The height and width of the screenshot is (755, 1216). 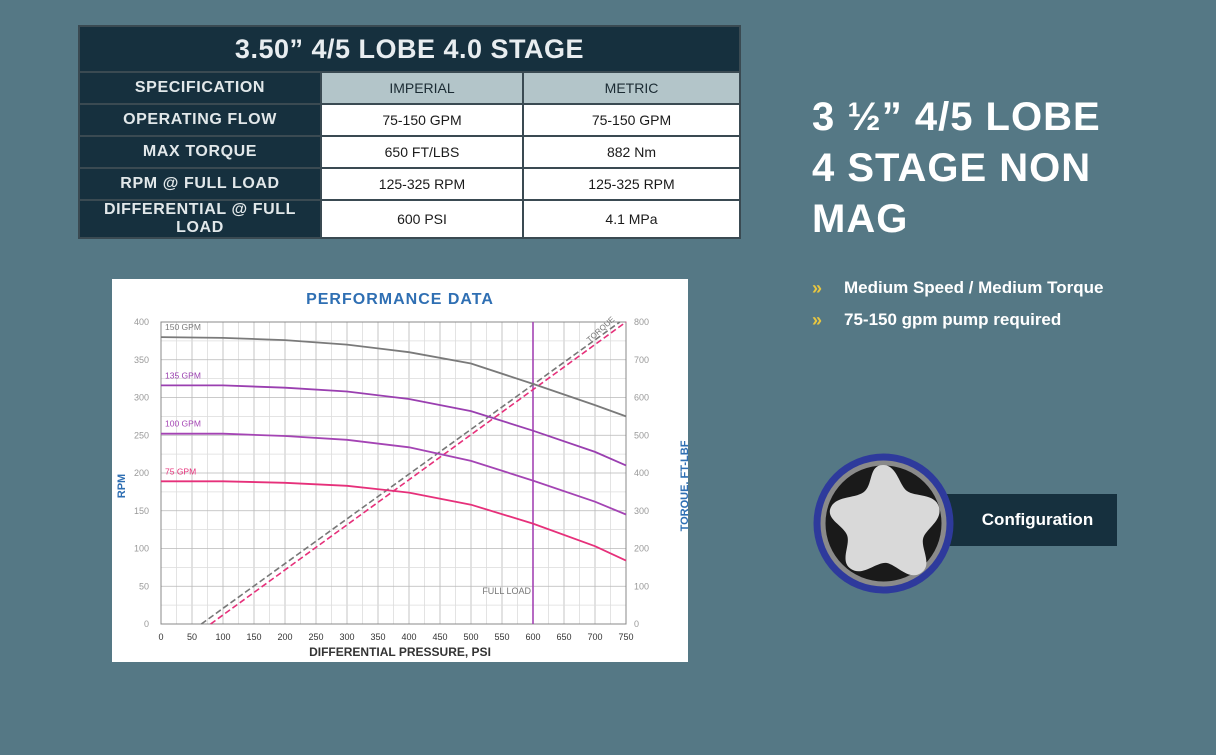 I want to click on y-tick-label: 300, so click(x=141, y=398).